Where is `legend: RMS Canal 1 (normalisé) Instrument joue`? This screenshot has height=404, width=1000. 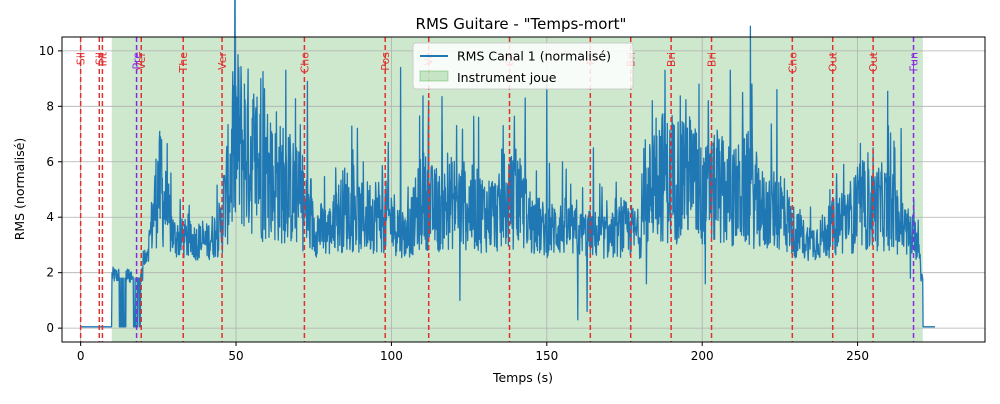 legend: RMS Canal 1 (normalisé) Instrument joue is located at coordinates (523, 66).